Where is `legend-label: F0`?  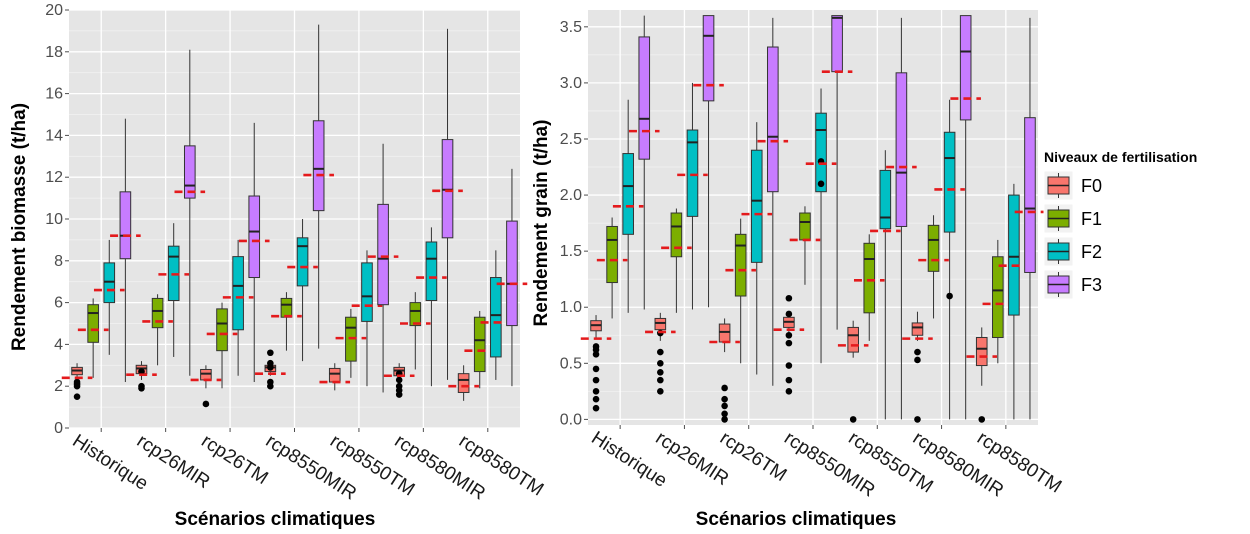
legend-label: F0 is located at coordinates (1091, 186).